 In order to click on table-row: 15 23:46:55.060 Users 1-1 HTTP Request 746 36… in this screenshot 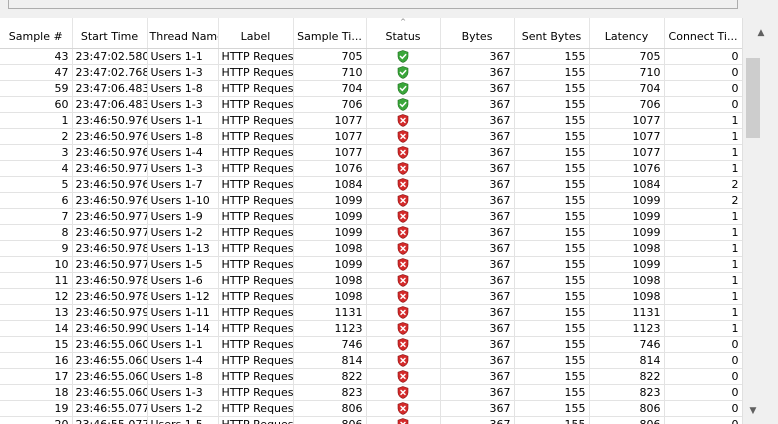, I will do `click(371, 344)`.